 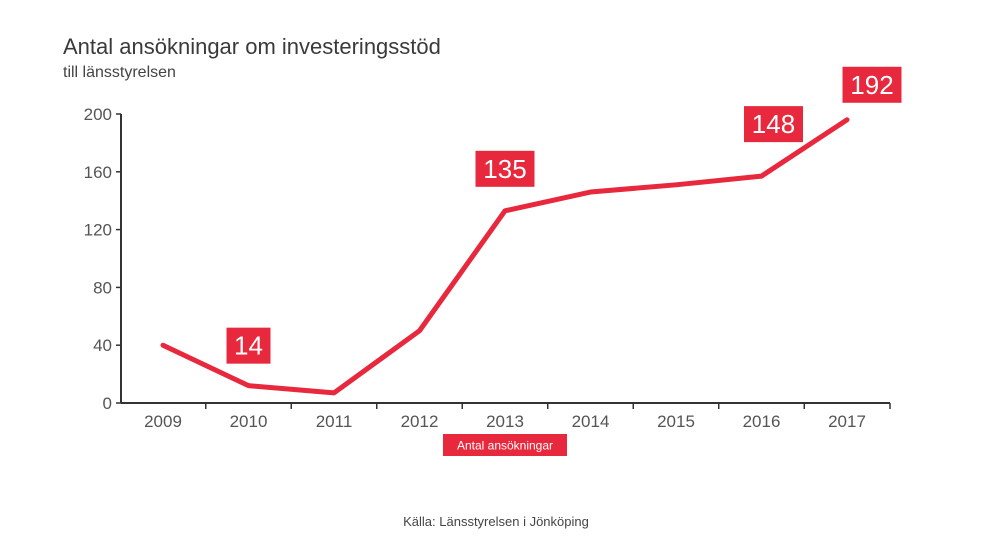 What do you see at coordinates (98, 114) in the screenshot?
I see `y-tick-label: 200` at bounding box center [98, 114].